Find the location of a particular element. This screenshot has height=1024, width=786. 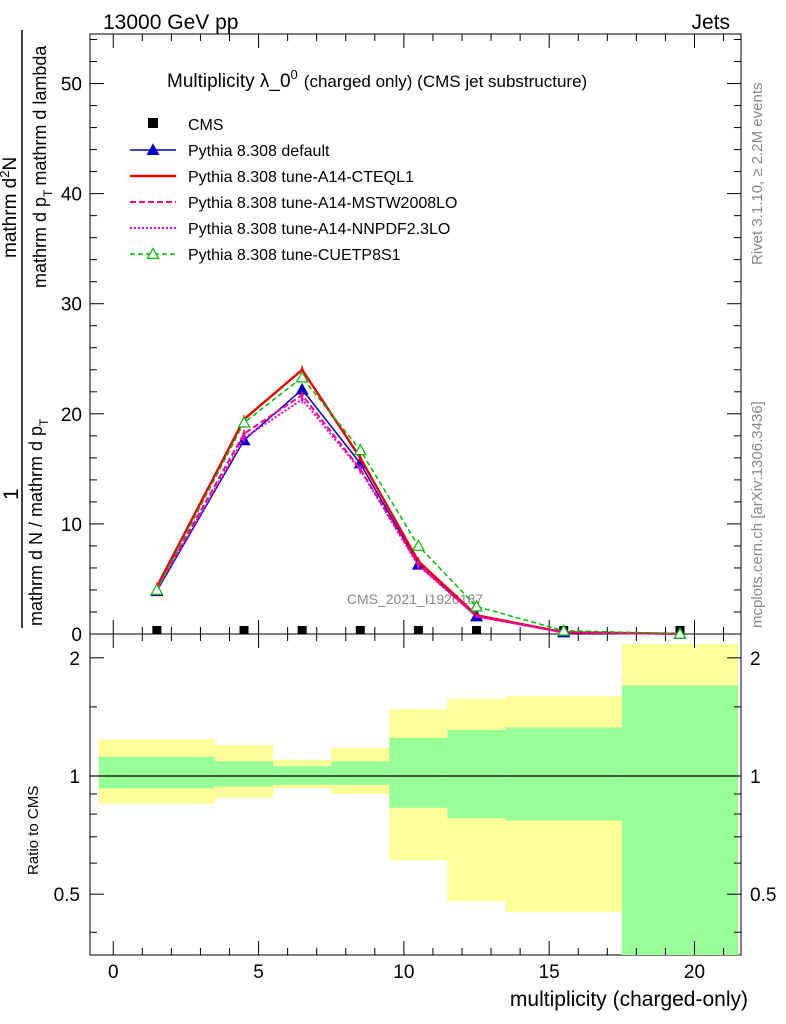

legend-entry: Pythia 8.308 tune-A14-NNPDF2.3LO is located at coordinates (290, 229).